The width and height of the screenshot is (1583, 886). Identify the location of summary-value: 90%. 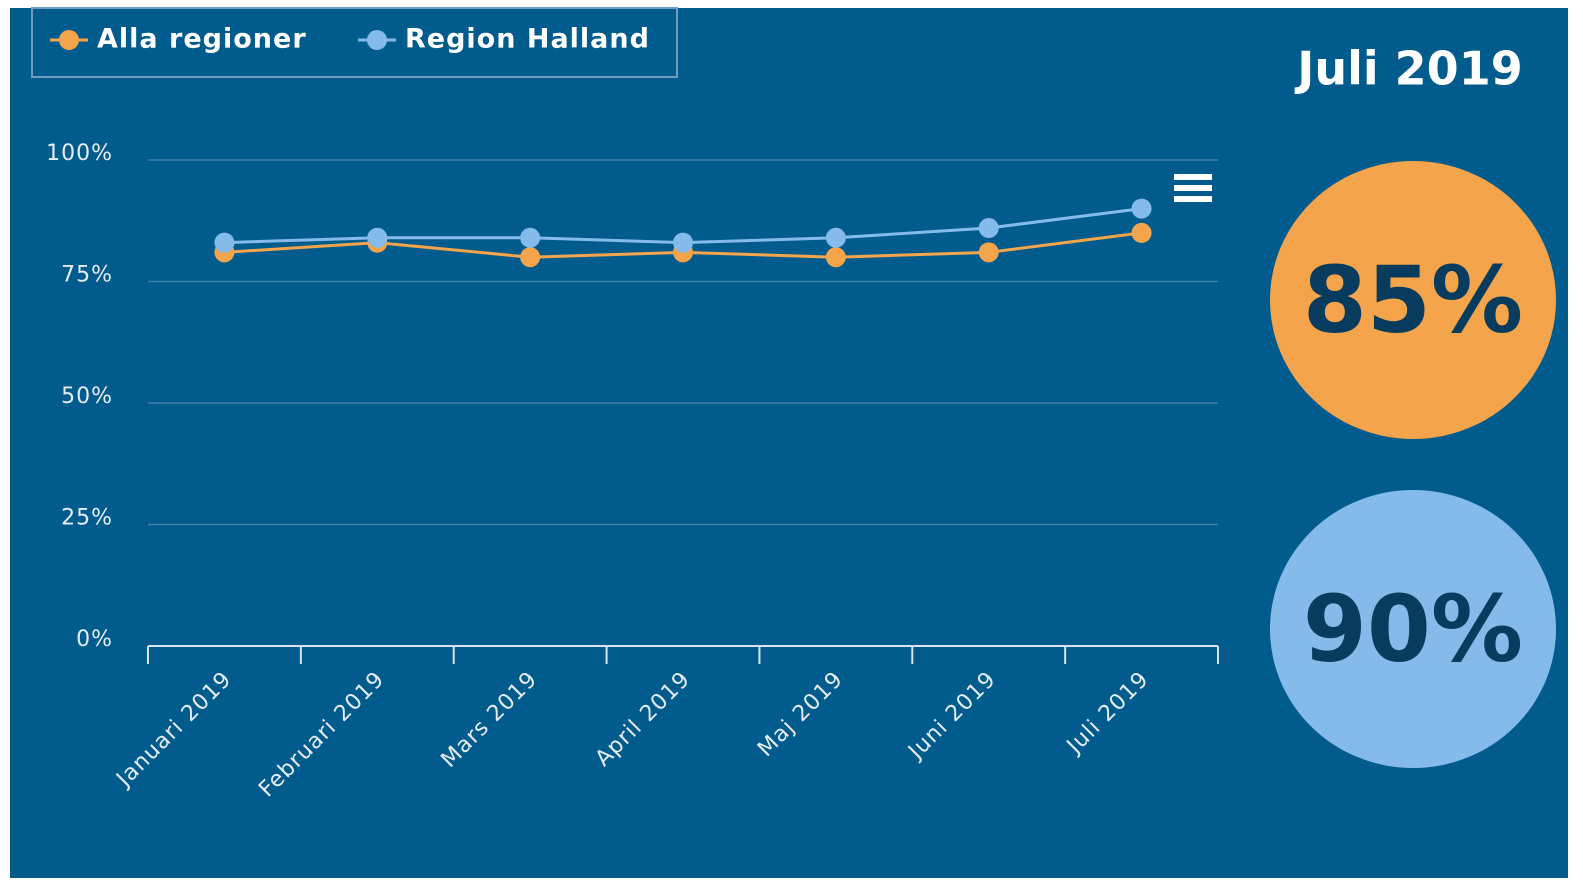
(1413, 628).